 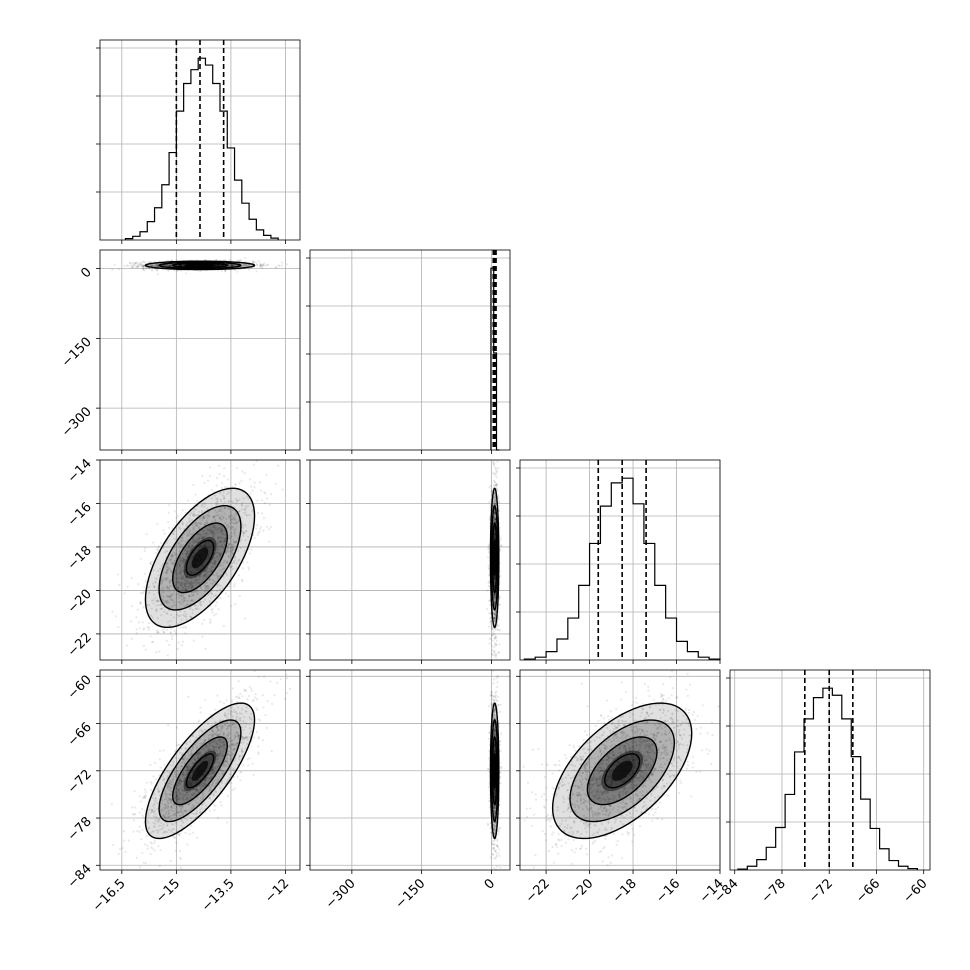 I want to click on contour-line, so click(x=200, y=265).